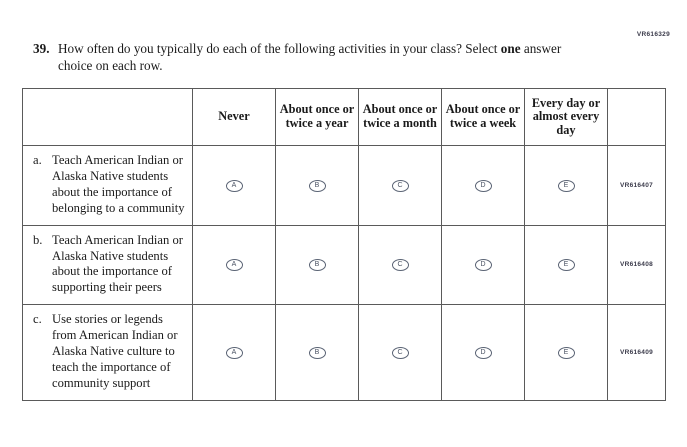  I want to click on question-number: 39., so click(41, 48).